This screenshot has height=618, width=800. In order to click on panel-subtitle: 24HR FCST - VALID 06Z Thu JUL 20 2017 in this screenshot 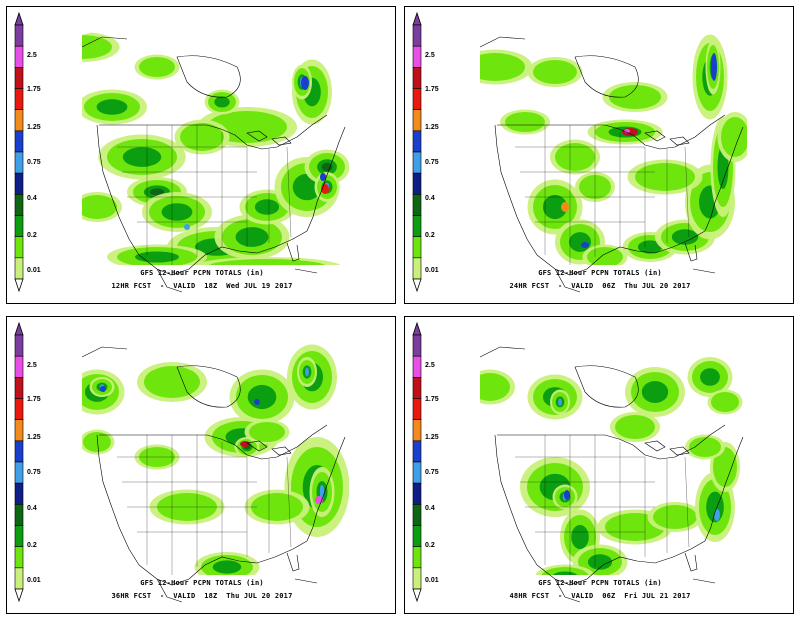, I will do `click(600, 286)`.